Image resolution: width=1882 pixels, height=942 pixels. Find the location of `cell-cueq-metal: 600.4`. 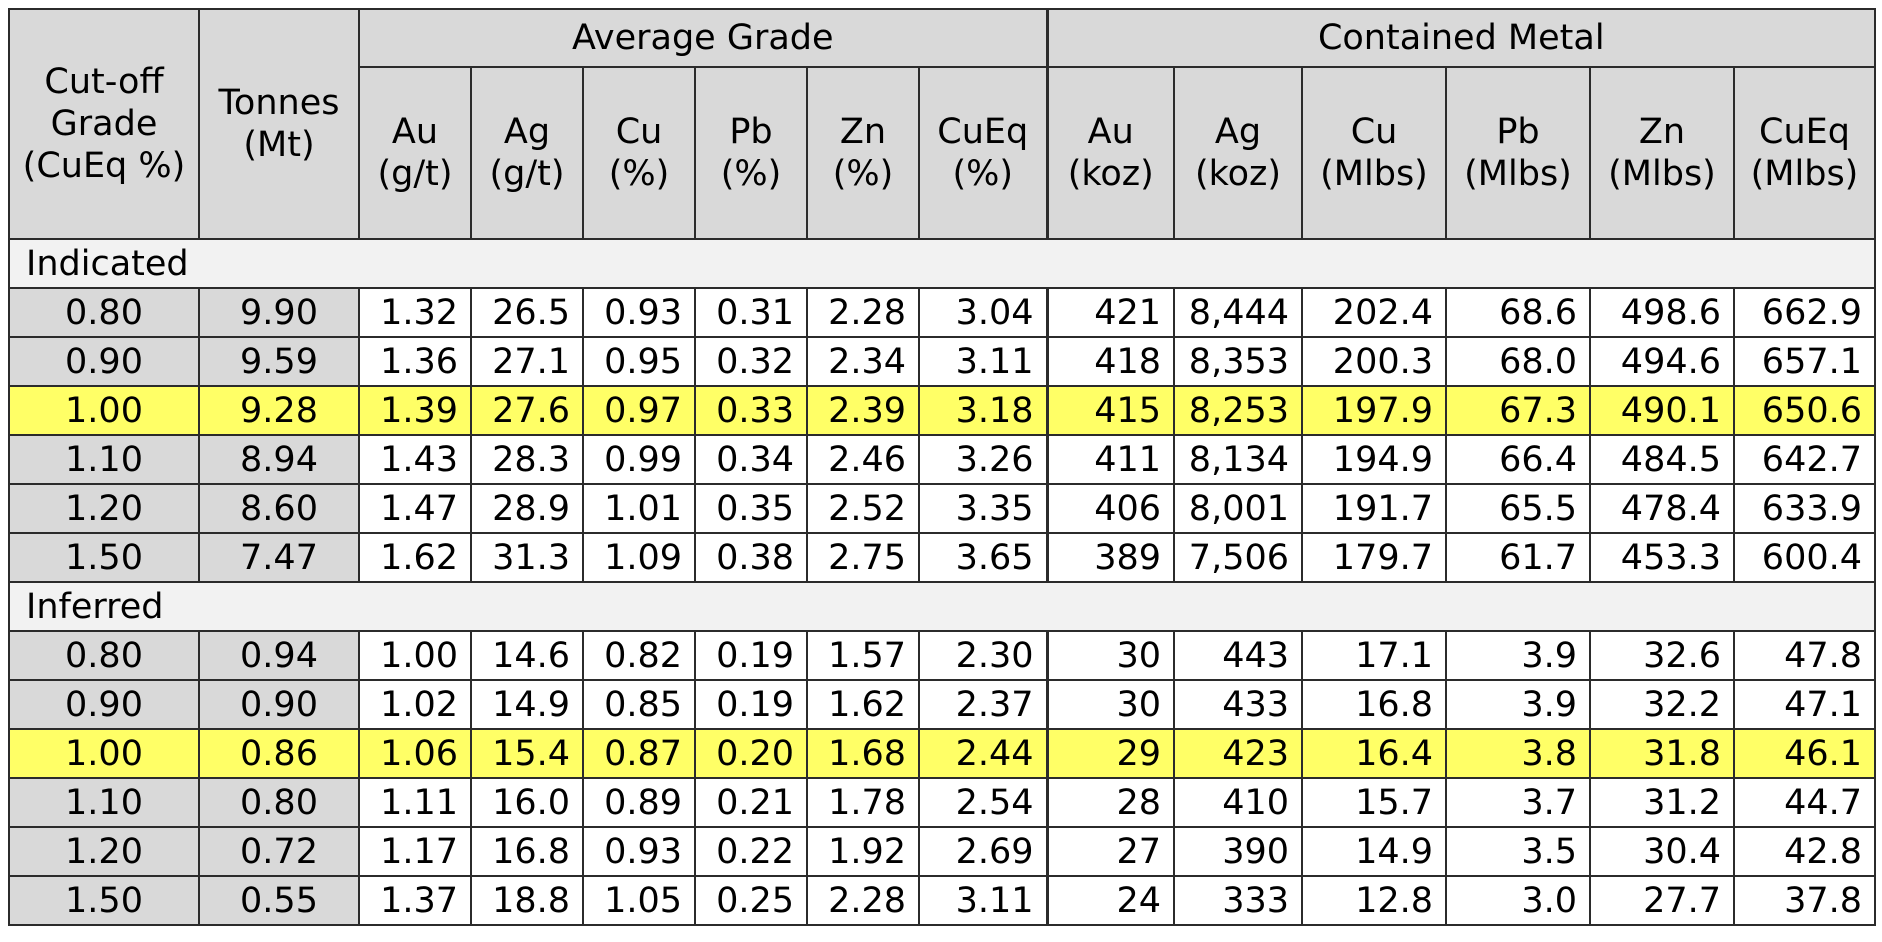

cell-cueq-metal: 600.4 is located at coordinates (1804, 557).